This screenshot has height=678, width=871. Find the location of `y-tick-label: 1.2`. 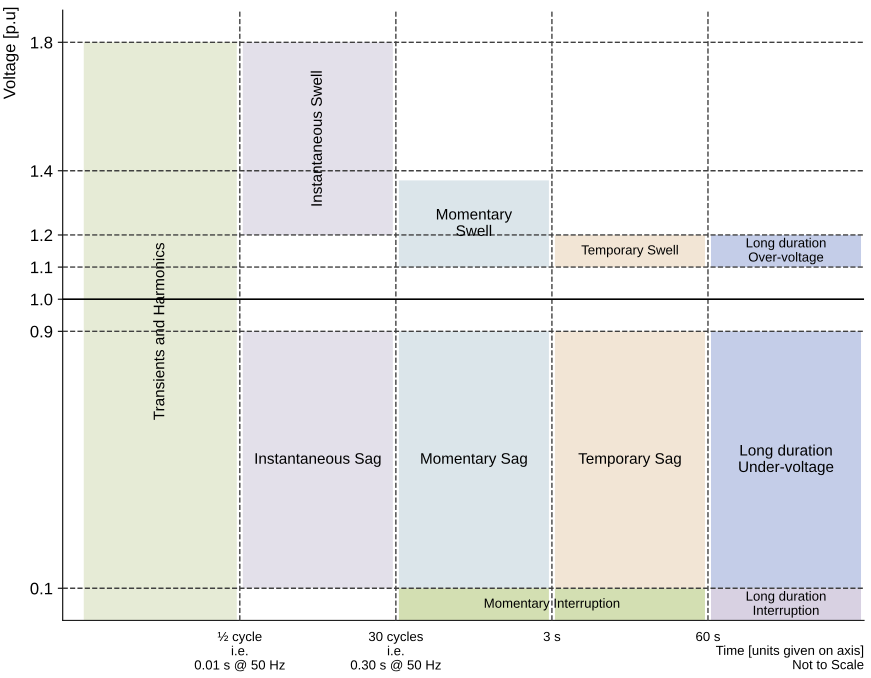

y-tick-label: 1.2 is located at coordinates (41, 235).